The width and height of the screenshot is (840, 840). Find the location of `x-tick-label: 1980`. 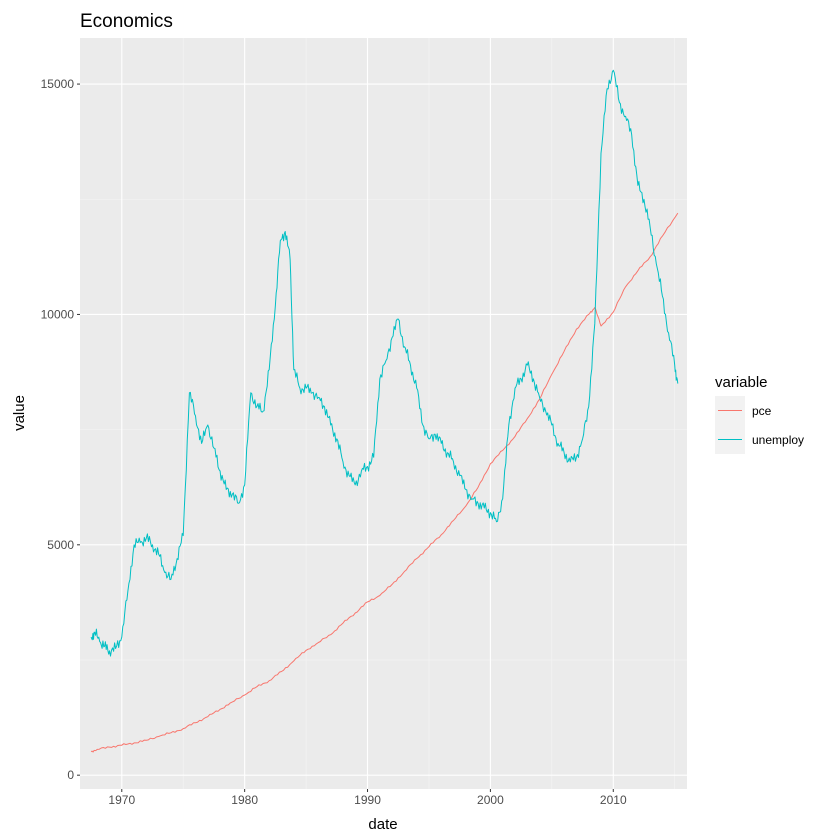

x-tick-label: 1980 is located at coordinates (244, 800).